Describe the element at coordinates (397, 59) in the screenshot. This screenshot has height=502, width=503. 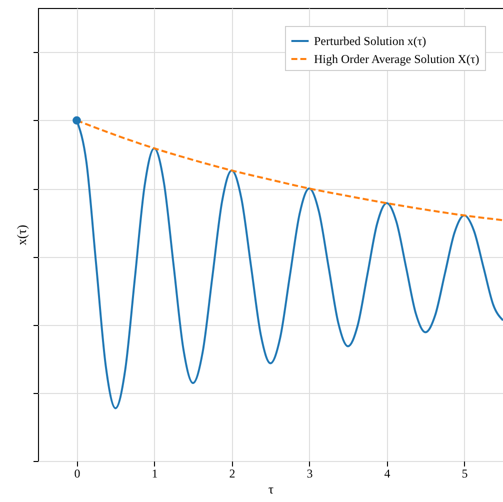
I see `legend-label: High Order Average Solution X(τ)` at that location.